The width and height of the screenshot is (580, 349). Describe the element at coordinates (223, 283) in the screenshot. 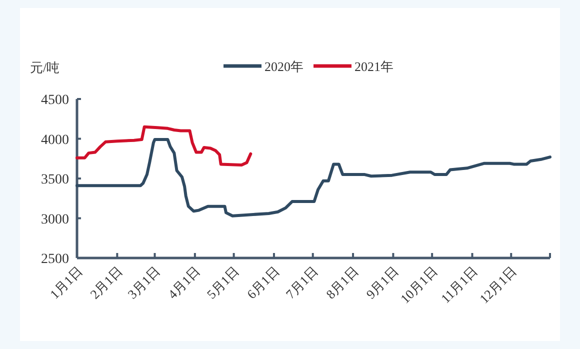

I see `x-tick-label: 5月1日` at that location.